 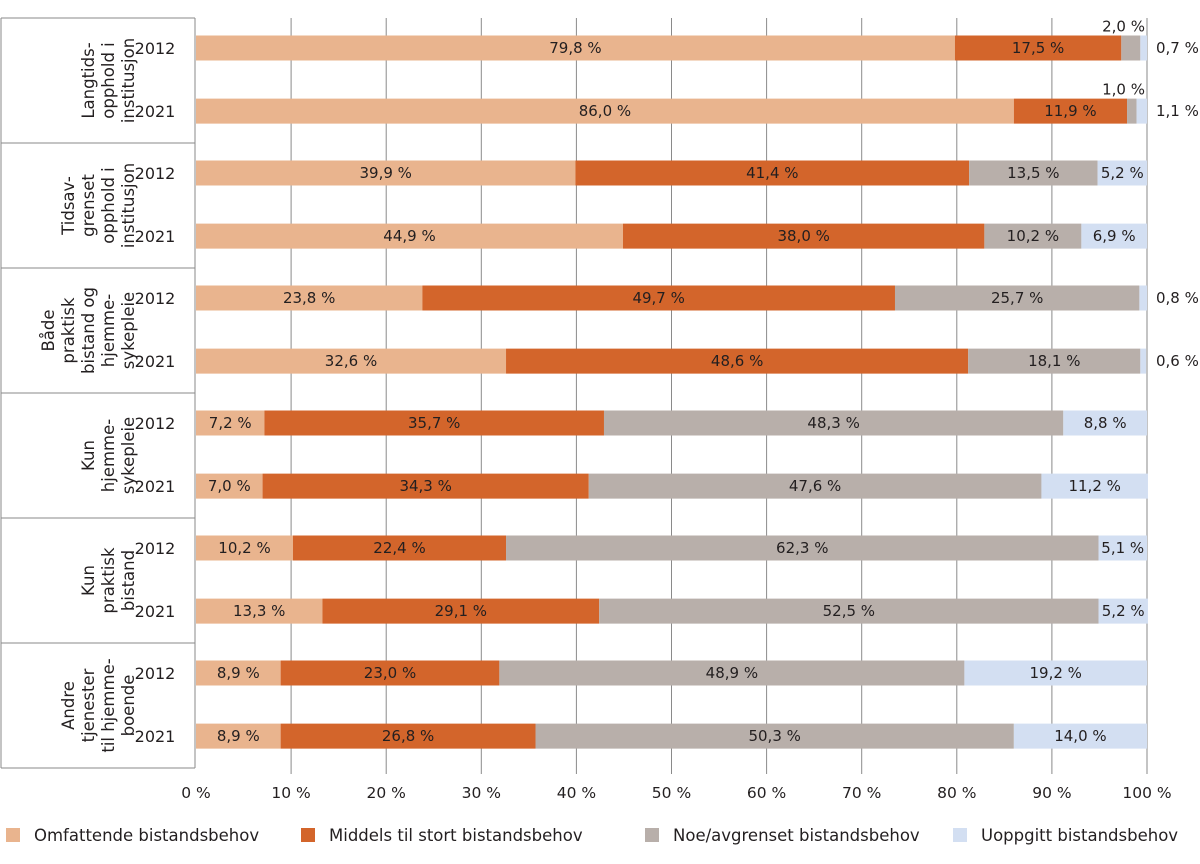 I want to click on bar-value-label: 10,2 %, so click(x=1033, y=236).